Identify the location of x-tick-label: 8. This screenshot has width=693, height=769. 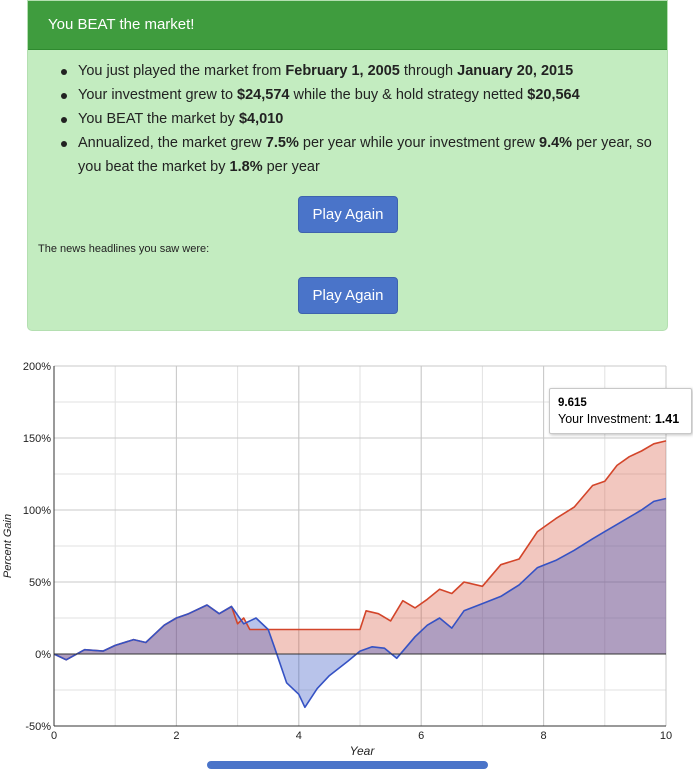
(544, 736).